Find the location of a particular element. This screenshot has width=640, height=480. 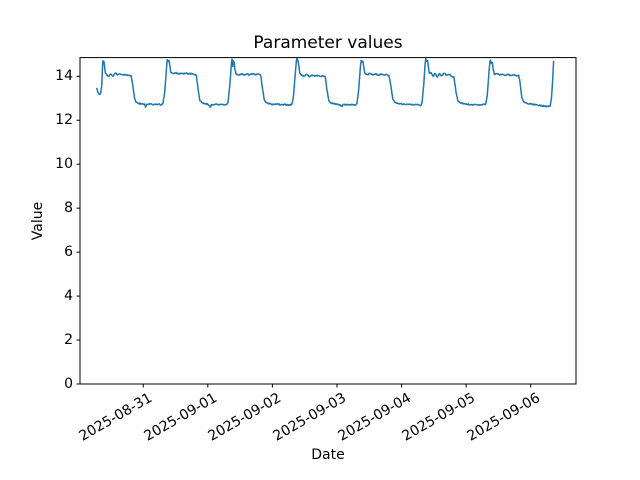

y-tick-label: 10 is located at coordinates (64, 164).